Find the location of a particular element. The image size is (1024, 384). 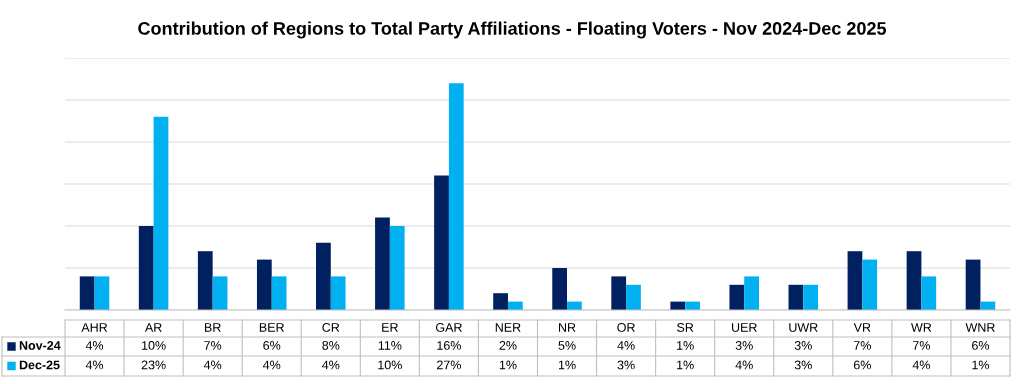

x-tick-label: VR is located at coordinates (862, 327).